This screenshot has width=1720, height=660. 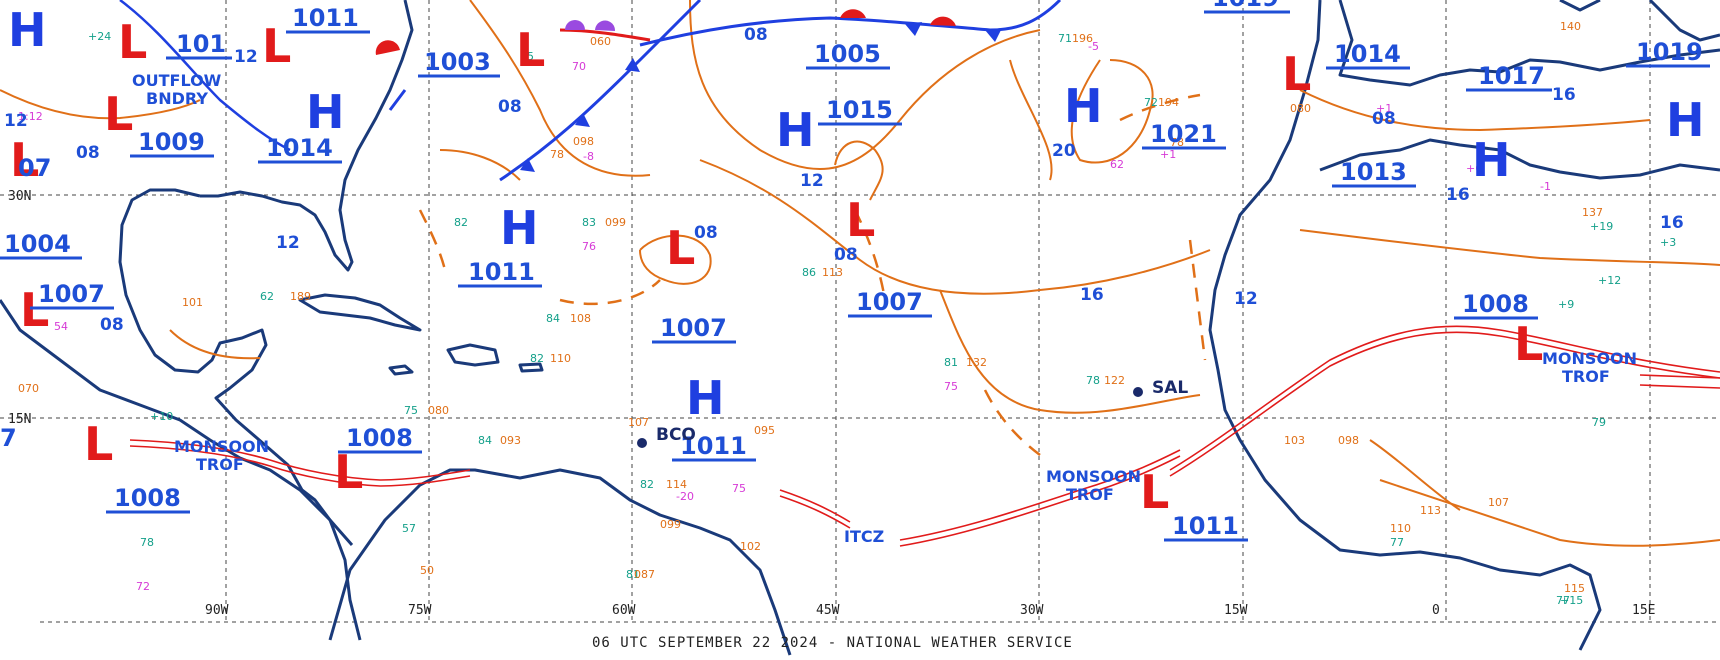 I want to click on svg-text: 110, so click(x=560, y=358).